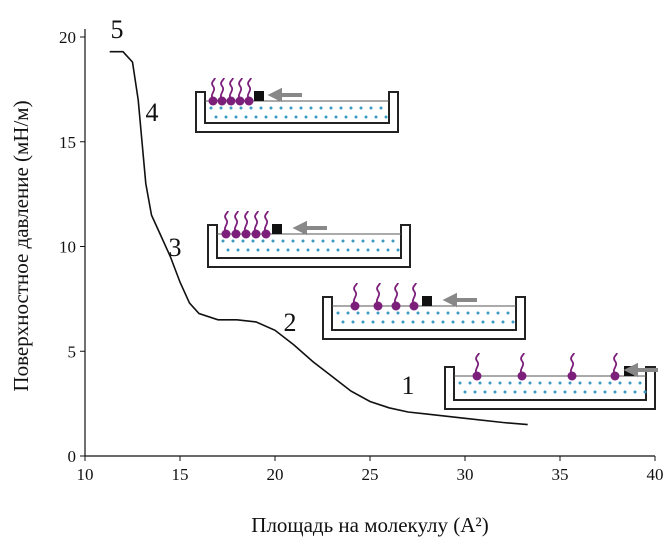 The image size is (670, 548). Describe the element at coordinates (67, 247) in the screenshot. I see `y-tick-label: 10` at that location.